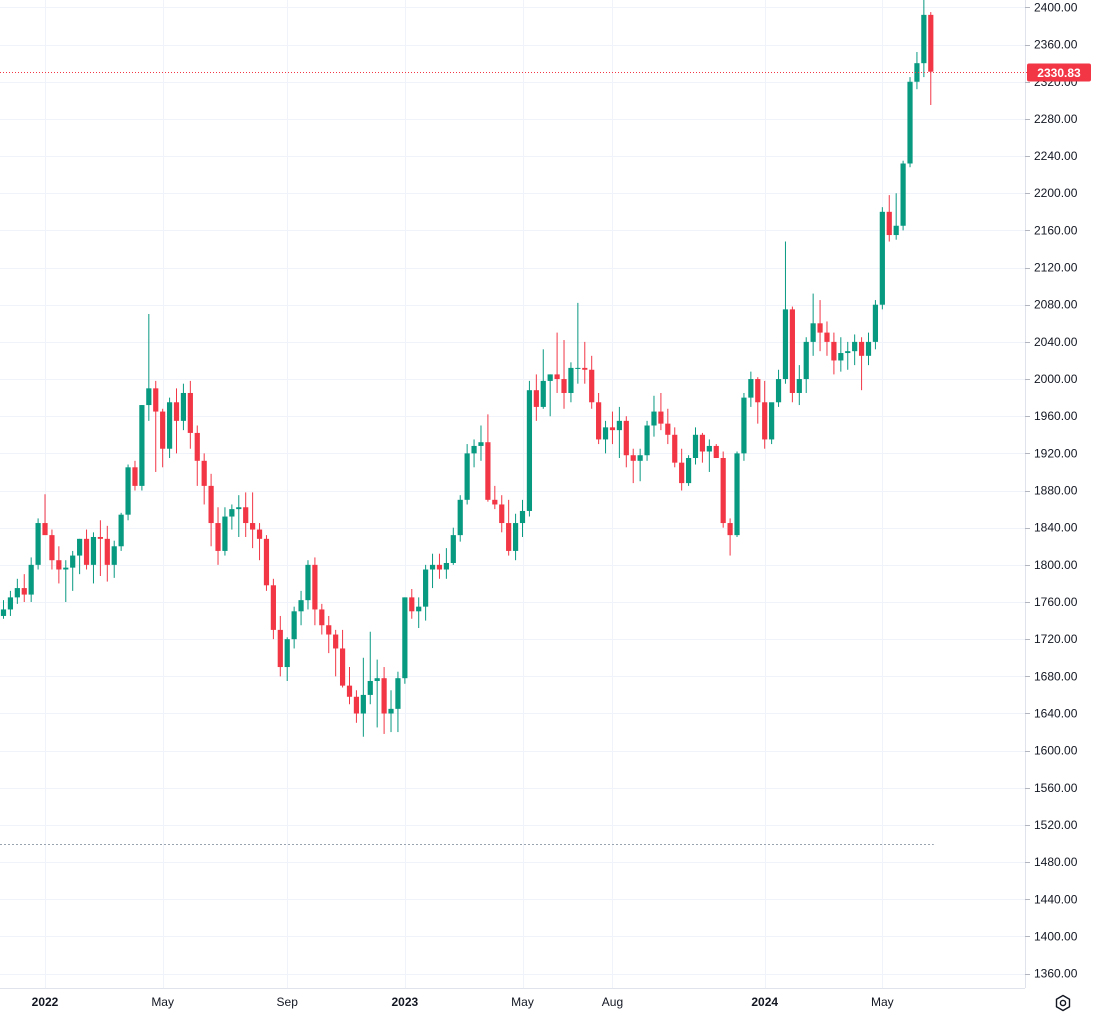  I want to click on price-tick-label: 1840.00, so click(1056, 528).